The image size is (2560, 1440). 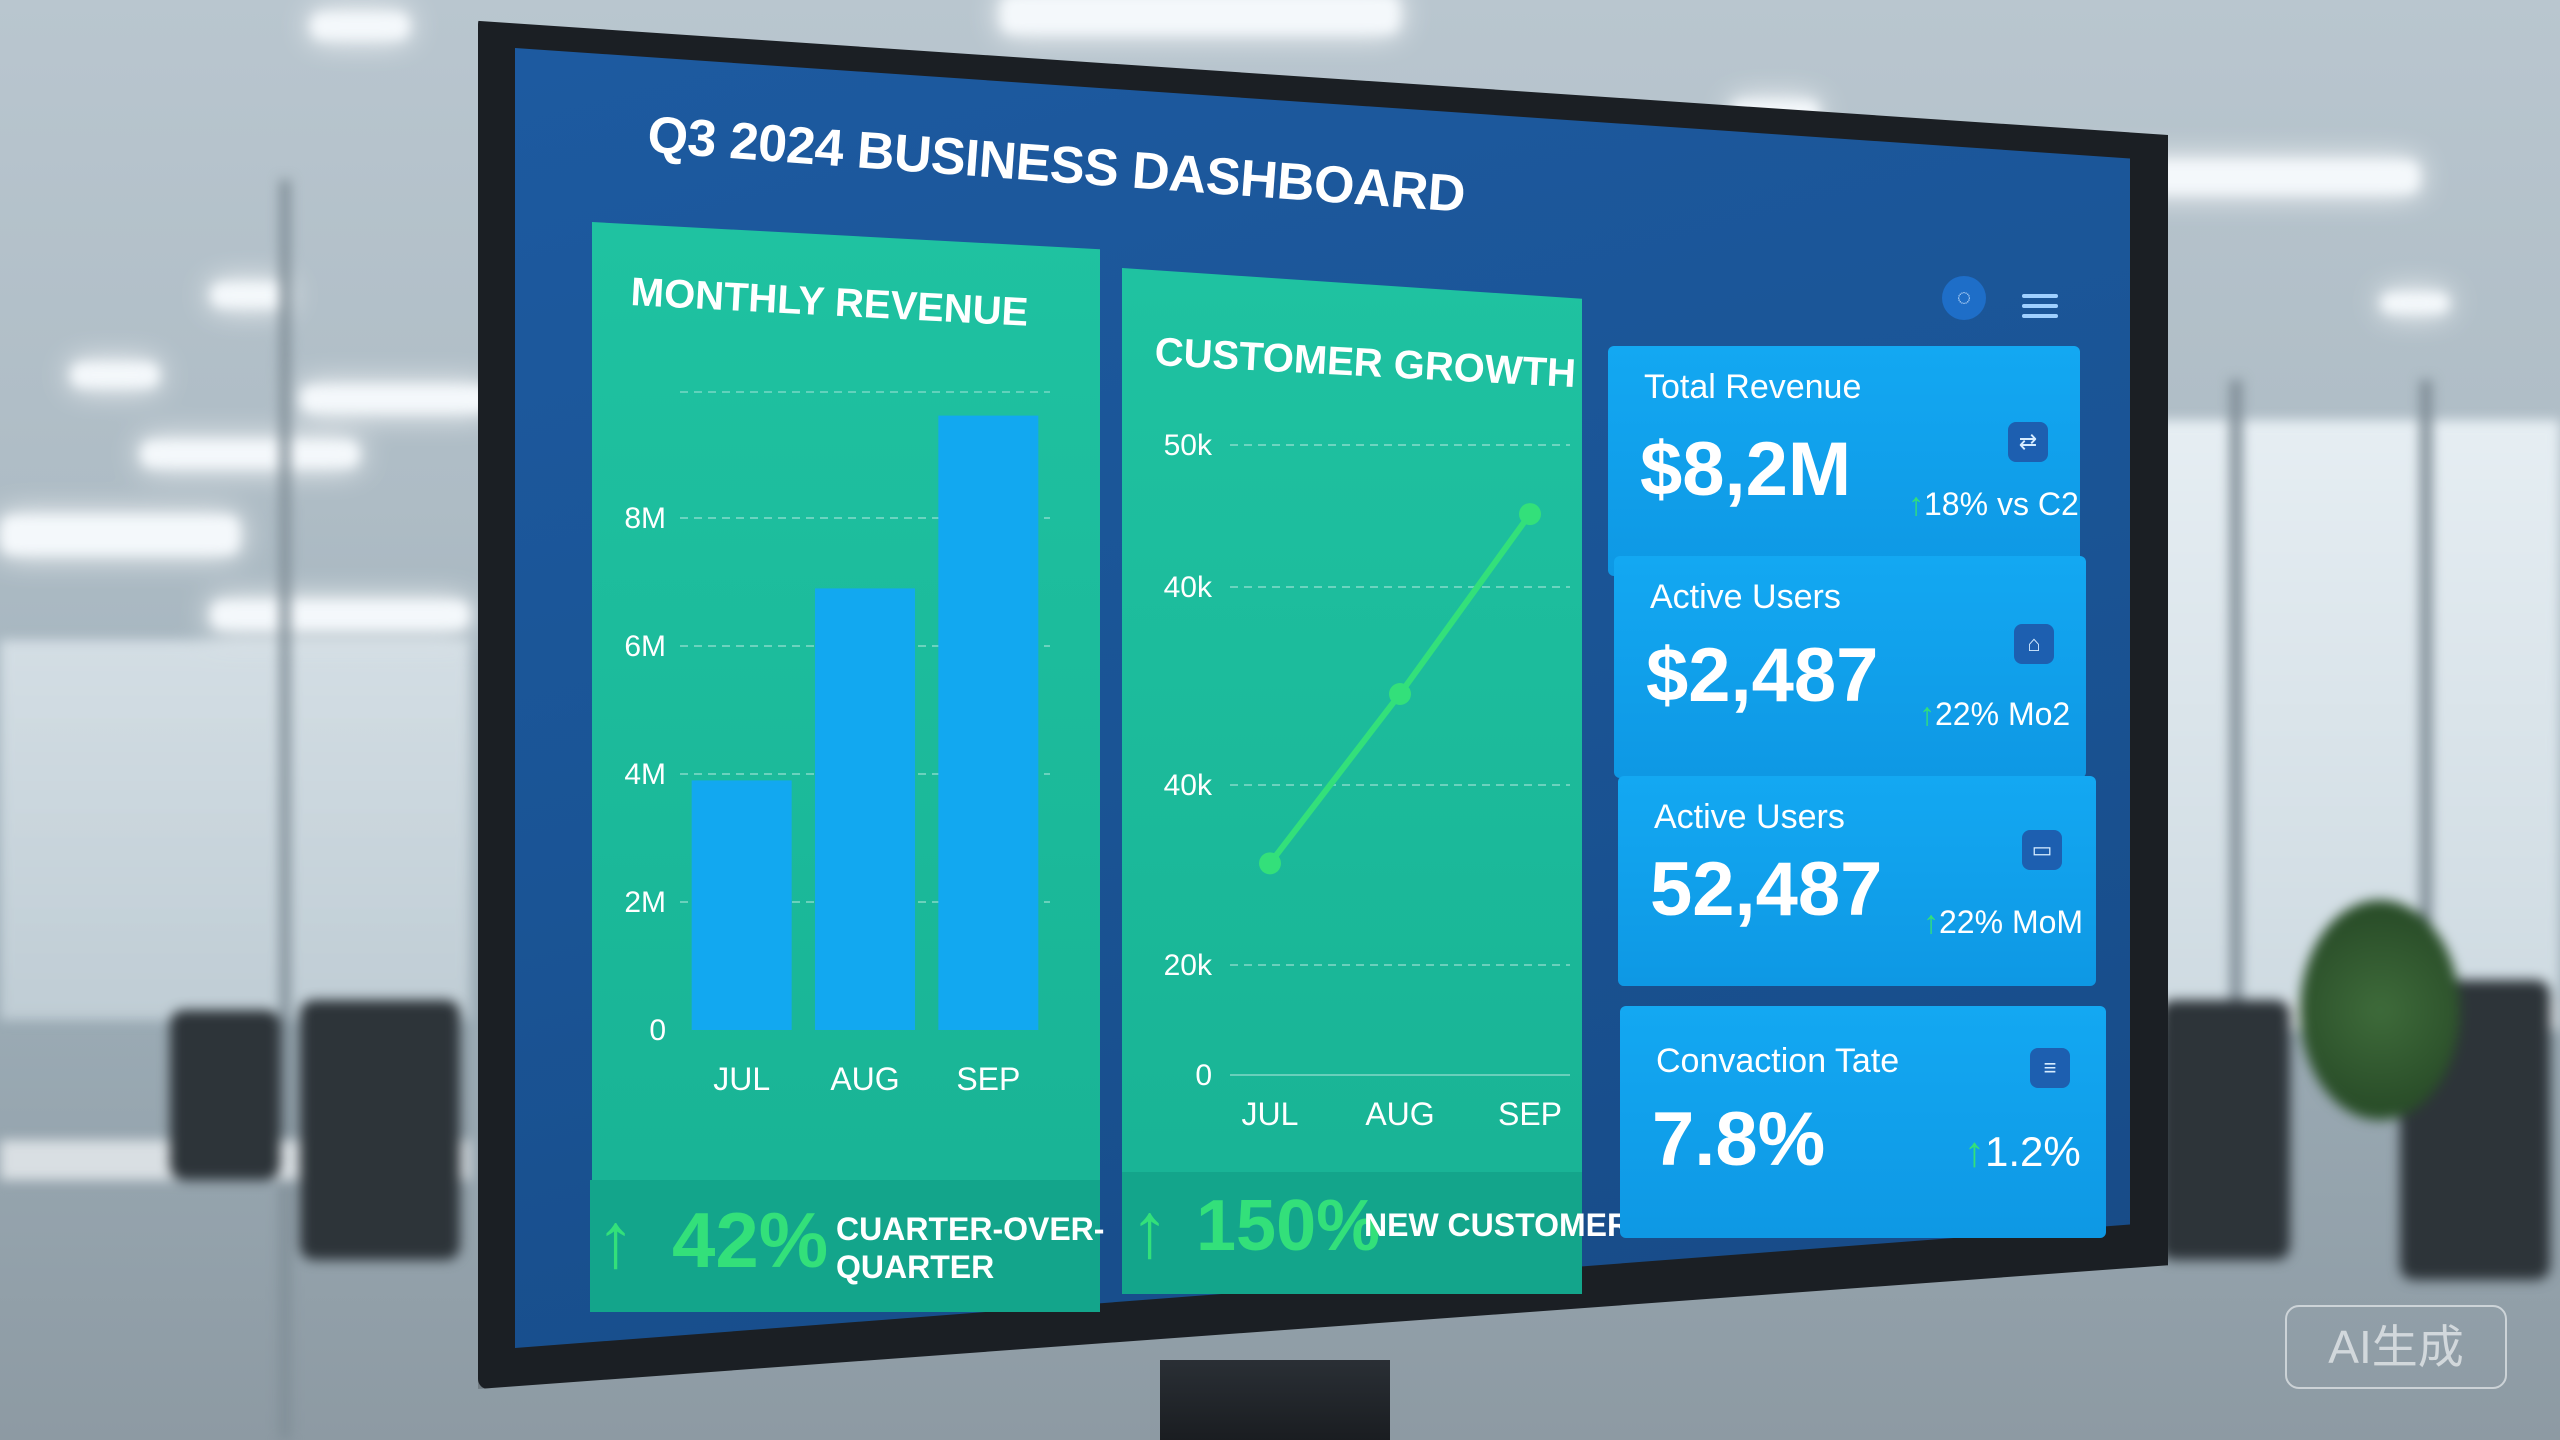 I want to click on growth-footer, so click(x=1352, y=1233).